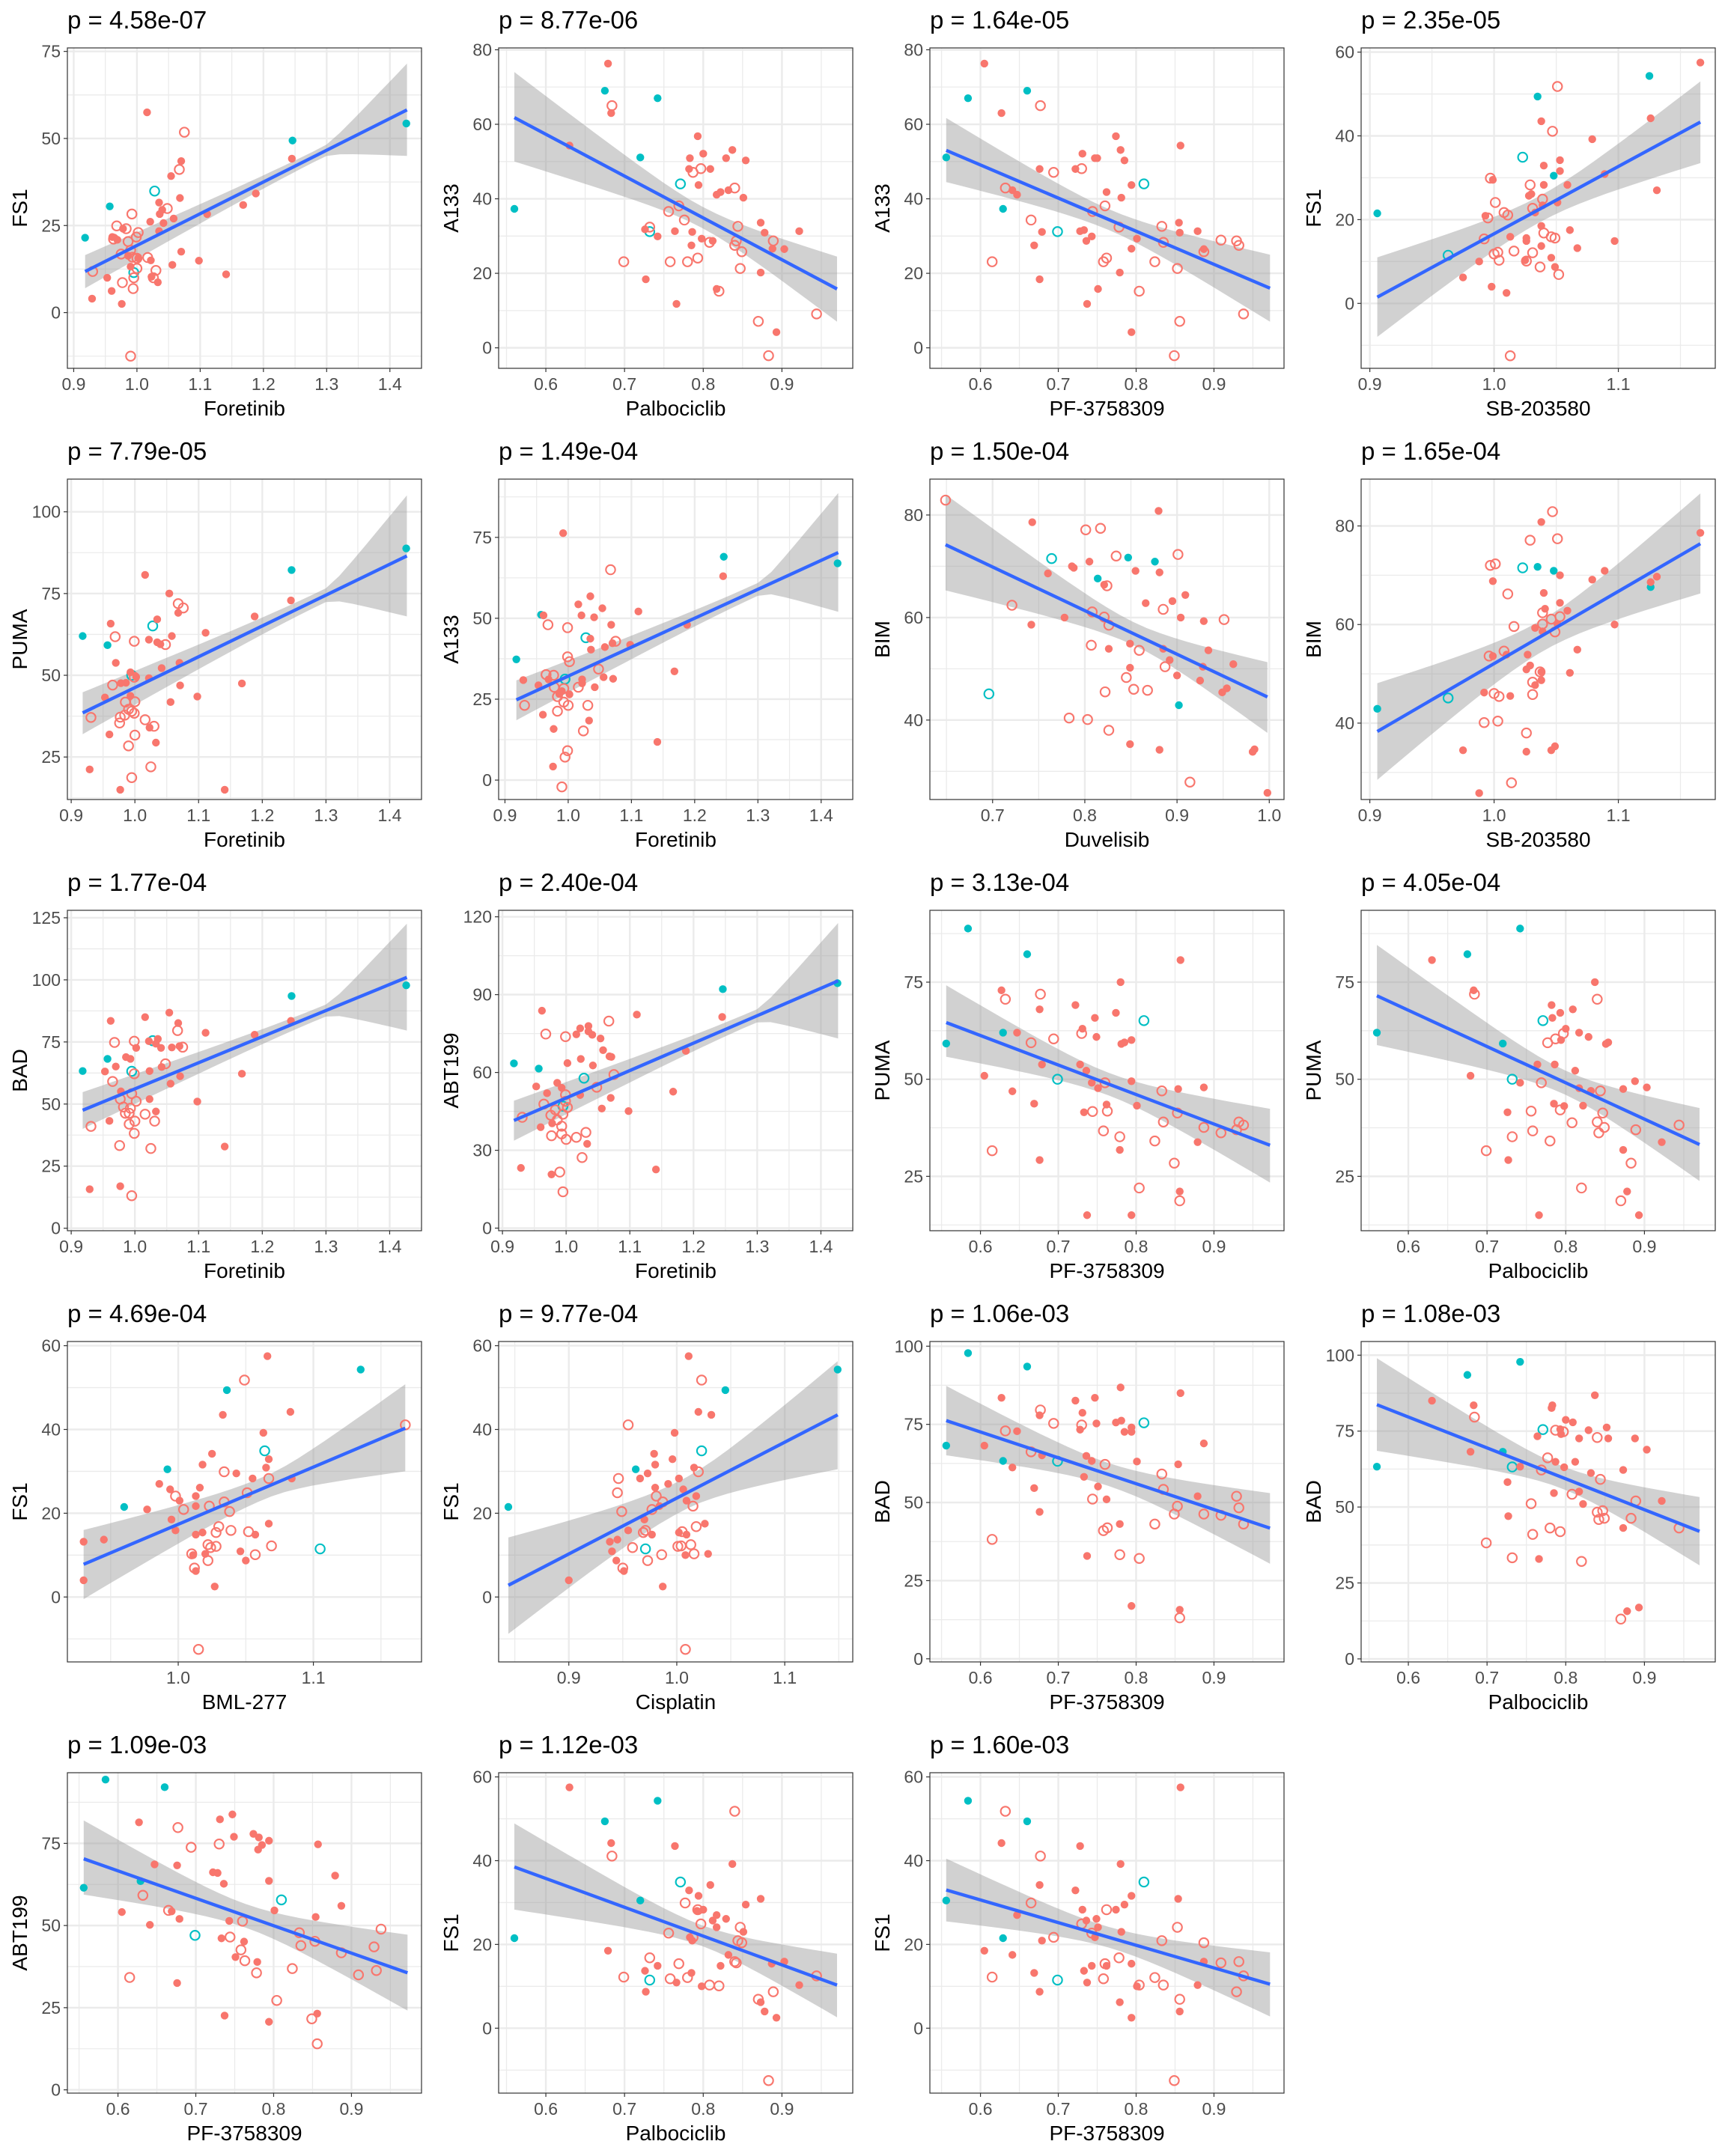 Image resolution: width=1725 pixels, height=2156 pixels. I want to click on gridlines, so click(1107, 639).